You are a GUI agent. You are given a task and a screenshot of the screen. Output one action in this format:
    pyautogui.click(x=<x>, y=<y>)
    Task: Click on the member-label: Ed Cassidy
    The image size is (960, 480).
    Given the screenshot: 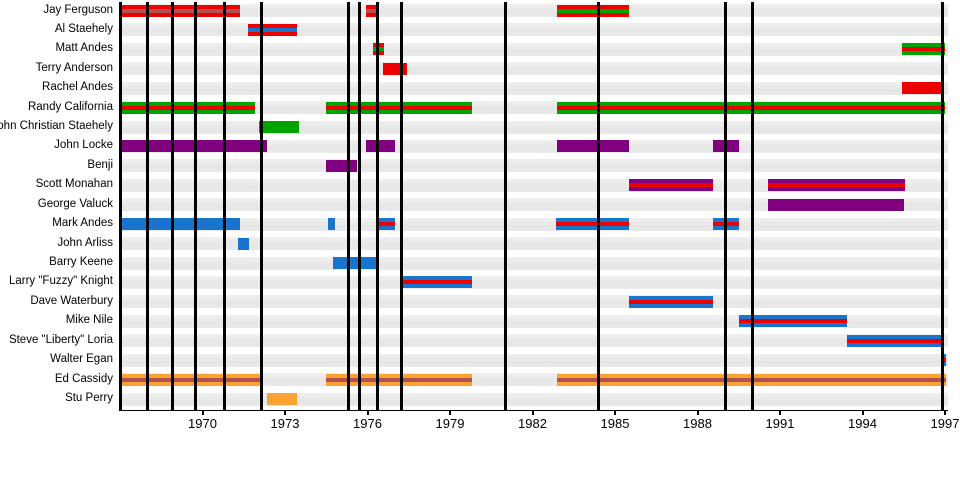 What is the action you would take?
    pyautogui.click(x=83, y=378)
    